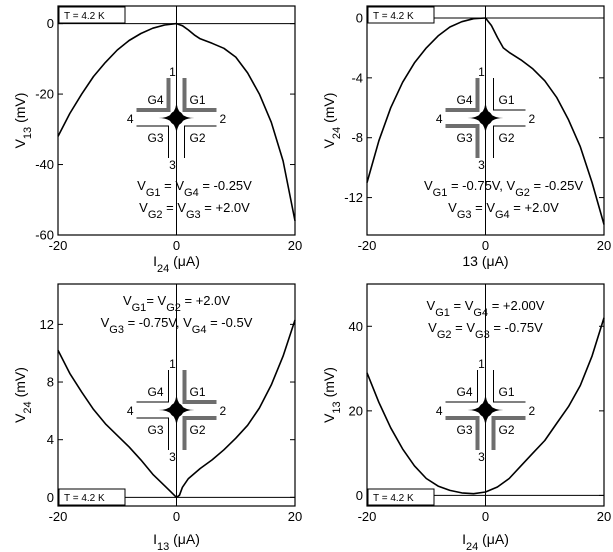 The width and height of the screenshot is (613, 552). What do you see at coordinates (177, 325) in the screenshot?
I see `gate-condition: VG3 = -0.75V, VG4 = -0.5V` at bounding box center [177, 325].